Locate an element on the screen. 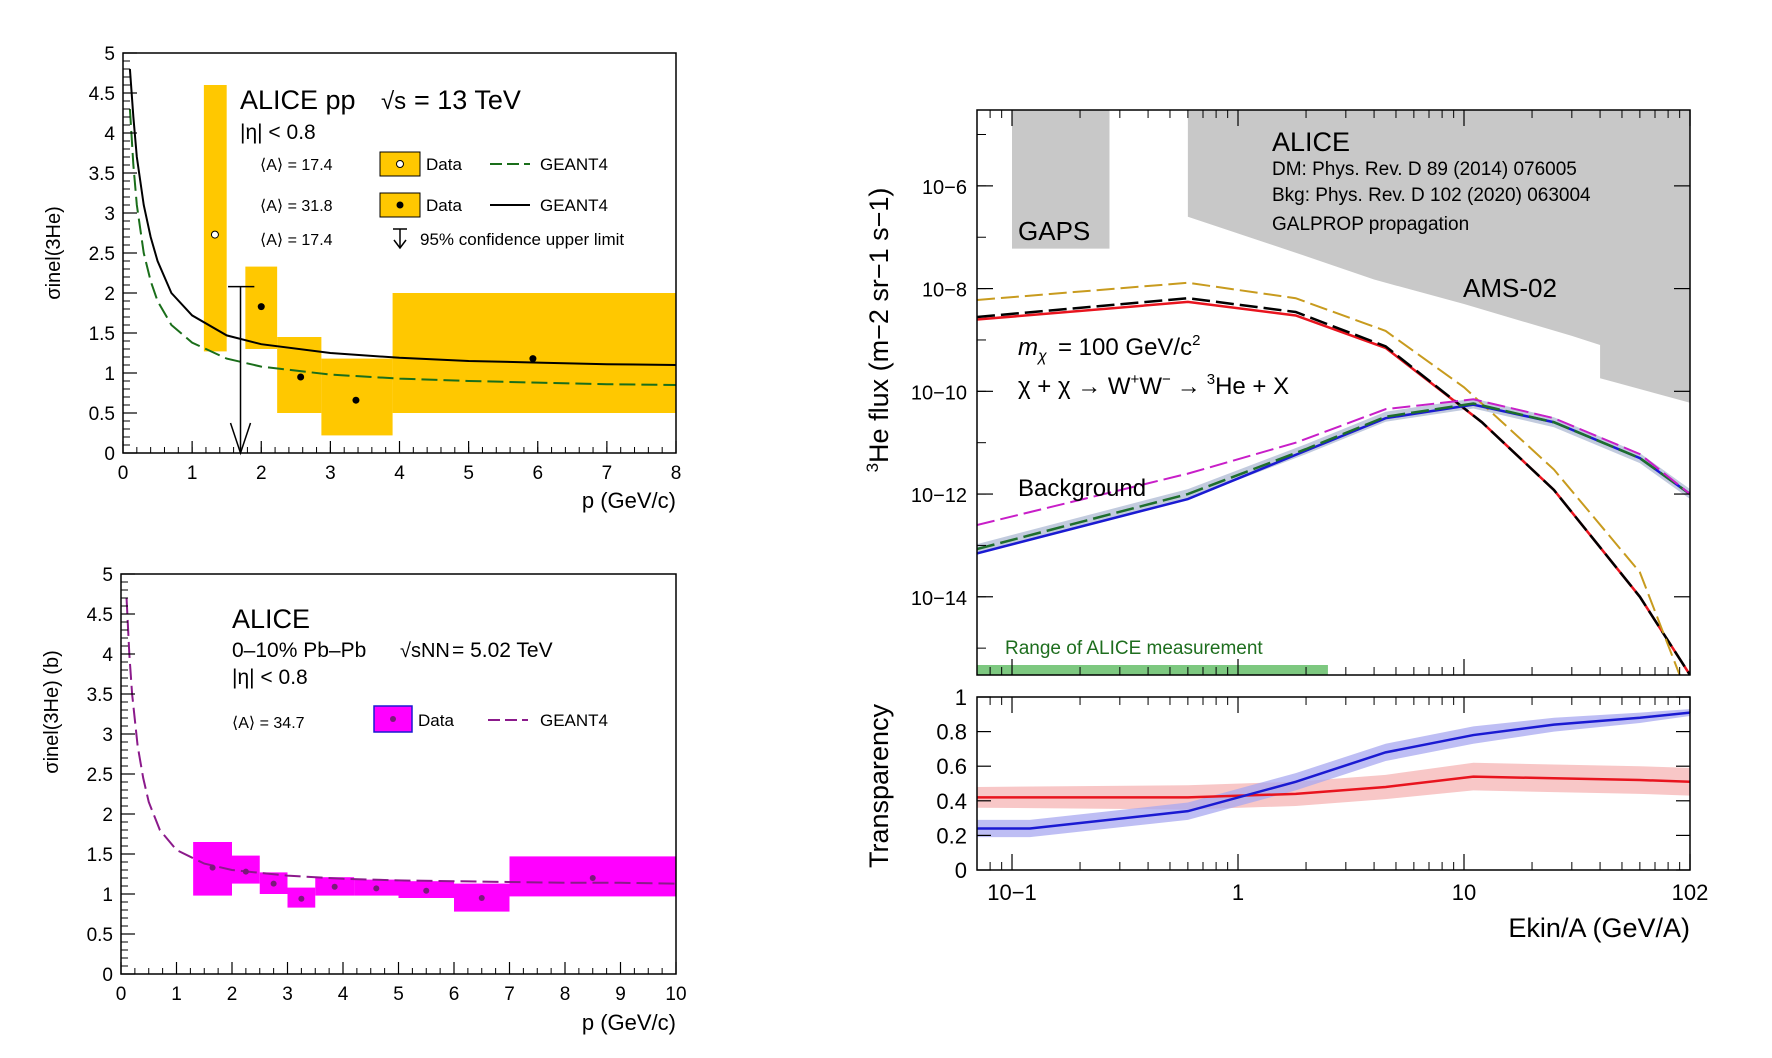 The width and height of the screenshot is (1772, 1058). dm-mass-text: = 100 GeV/c is located at coordinates (1125, 347).